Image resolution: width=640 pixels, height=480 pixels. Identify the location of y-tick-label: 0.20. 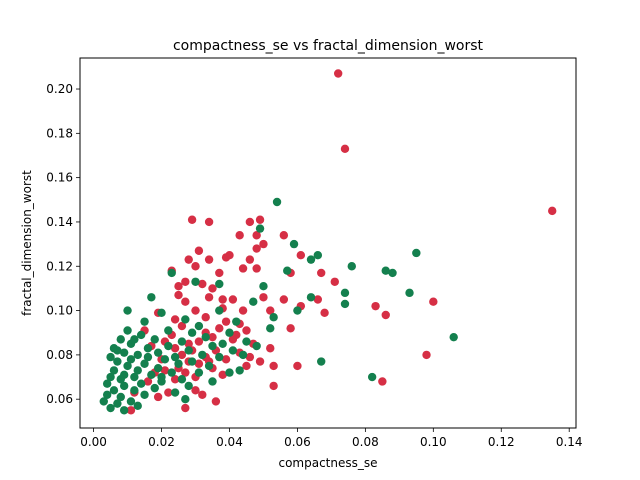
(59, 89).